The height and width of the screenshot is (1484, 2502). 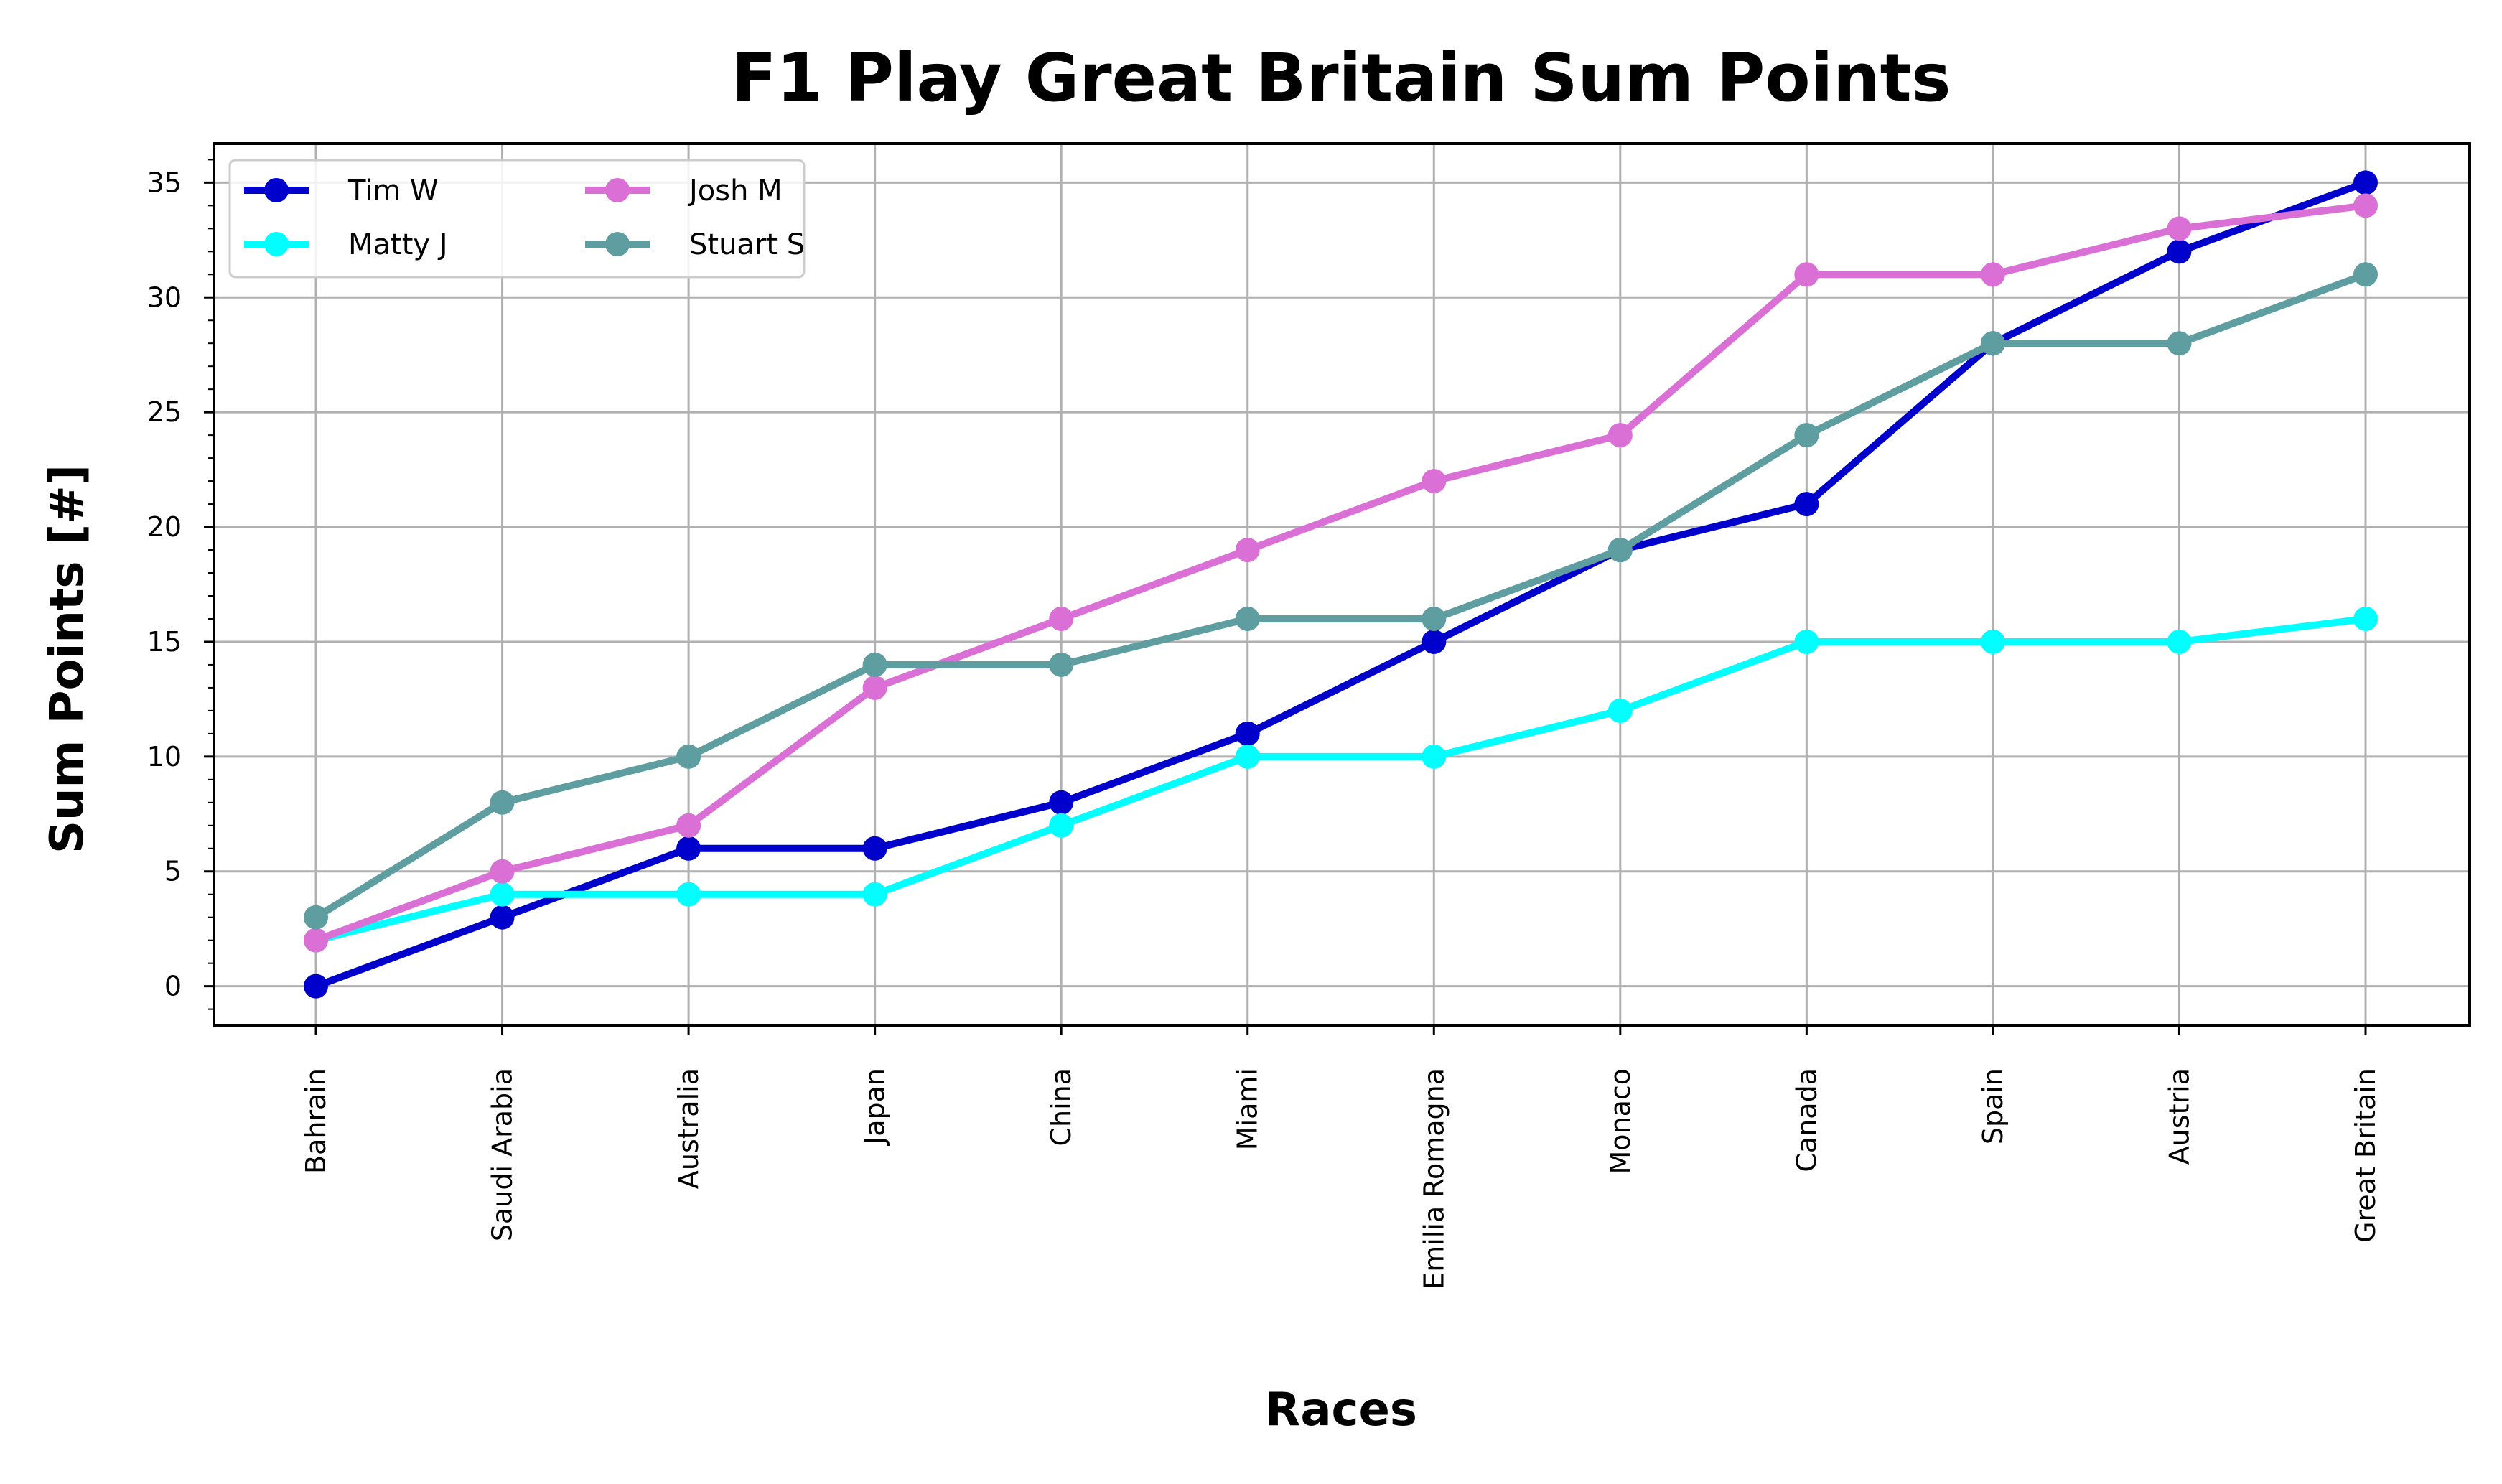 I want to click on x-tick-label: Spain, so click(x=1993, y=1106).